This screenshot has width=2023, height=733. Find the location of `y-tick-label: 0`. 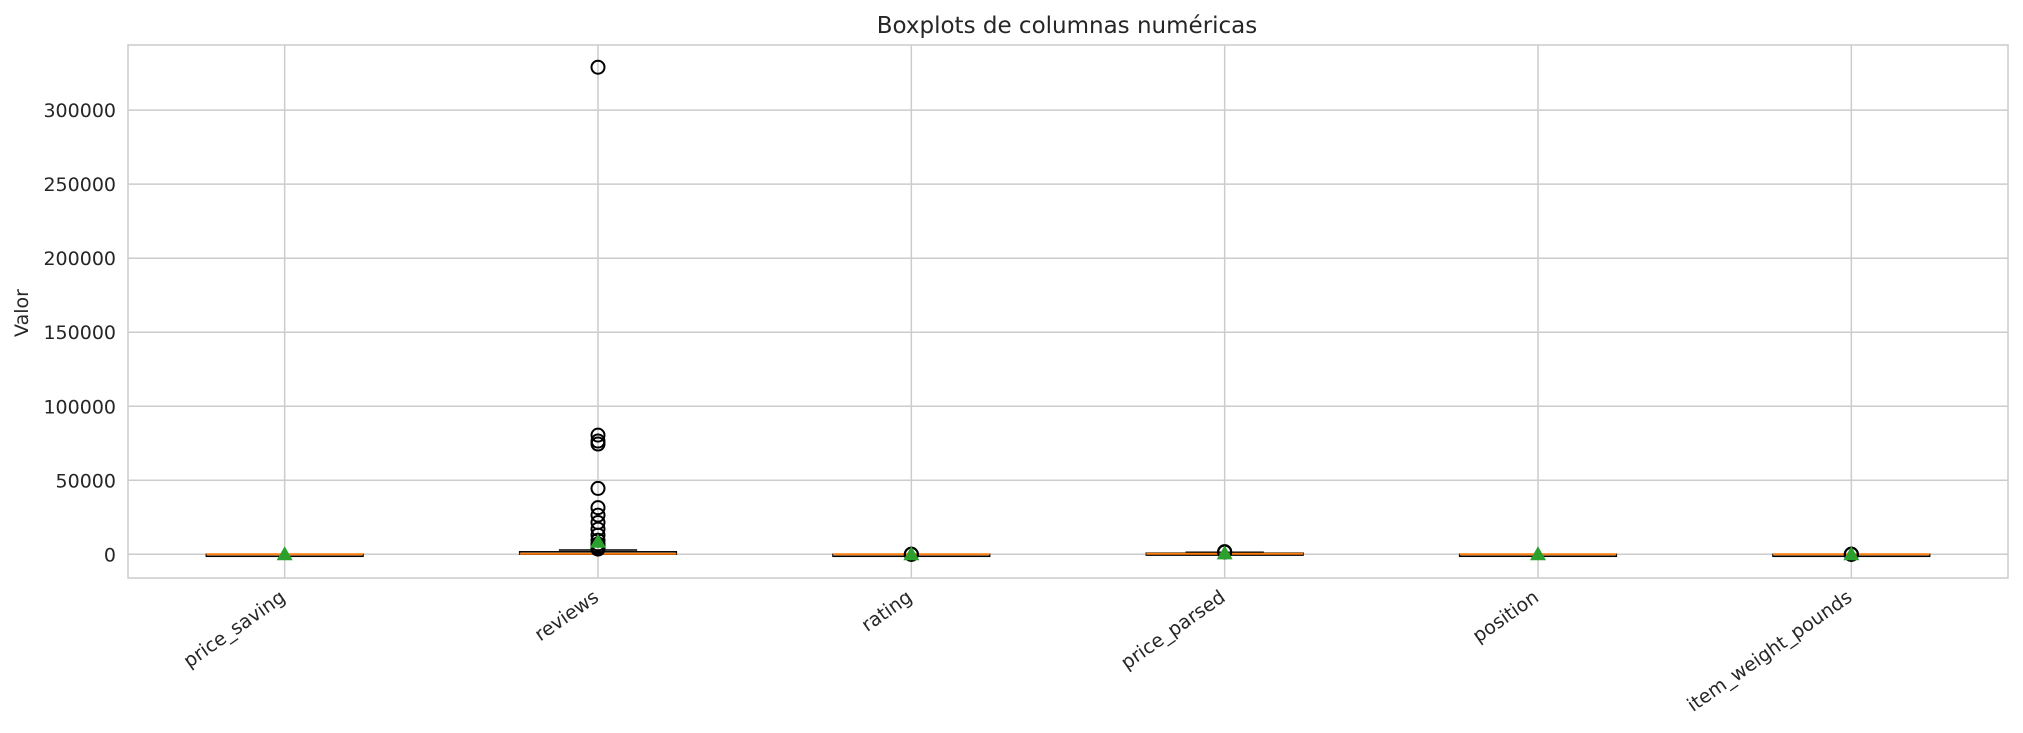

y-tick-label: 0 is located at coordinates (110, 555).